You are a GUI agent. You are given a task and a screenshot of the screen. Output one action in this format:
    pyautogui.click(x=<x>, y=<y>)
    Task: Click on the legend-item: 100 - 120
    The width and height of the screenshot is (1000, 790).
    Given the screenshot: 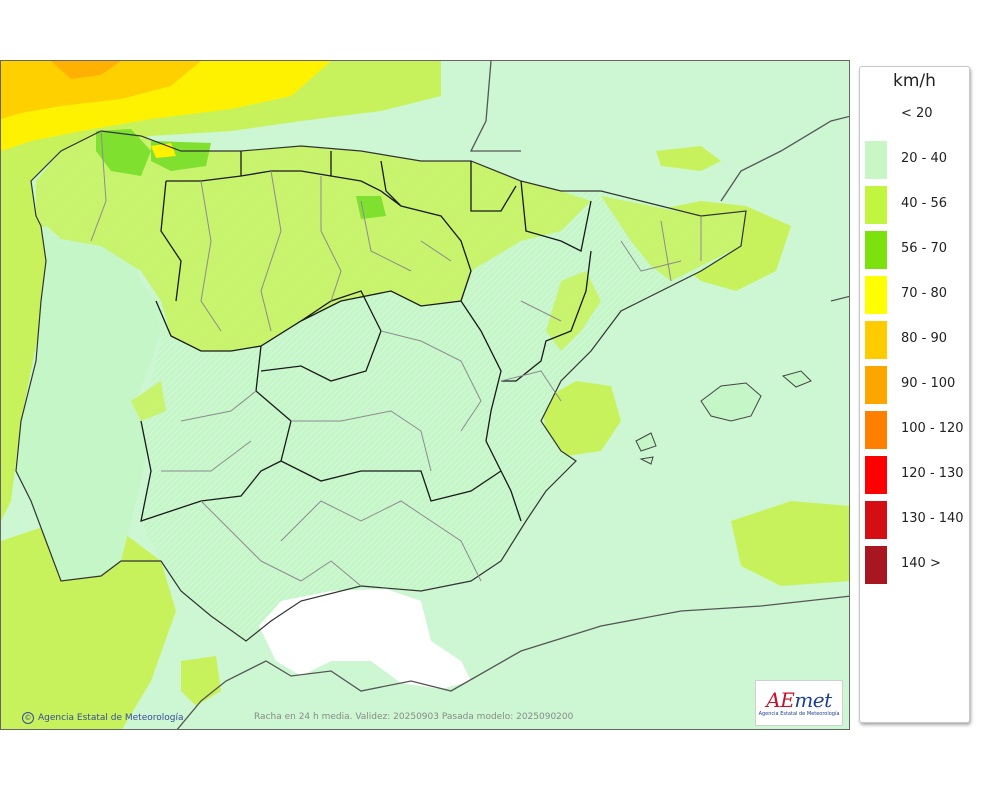 What is the action you would take?
    pyautogui.click(x=917, y=429)
    